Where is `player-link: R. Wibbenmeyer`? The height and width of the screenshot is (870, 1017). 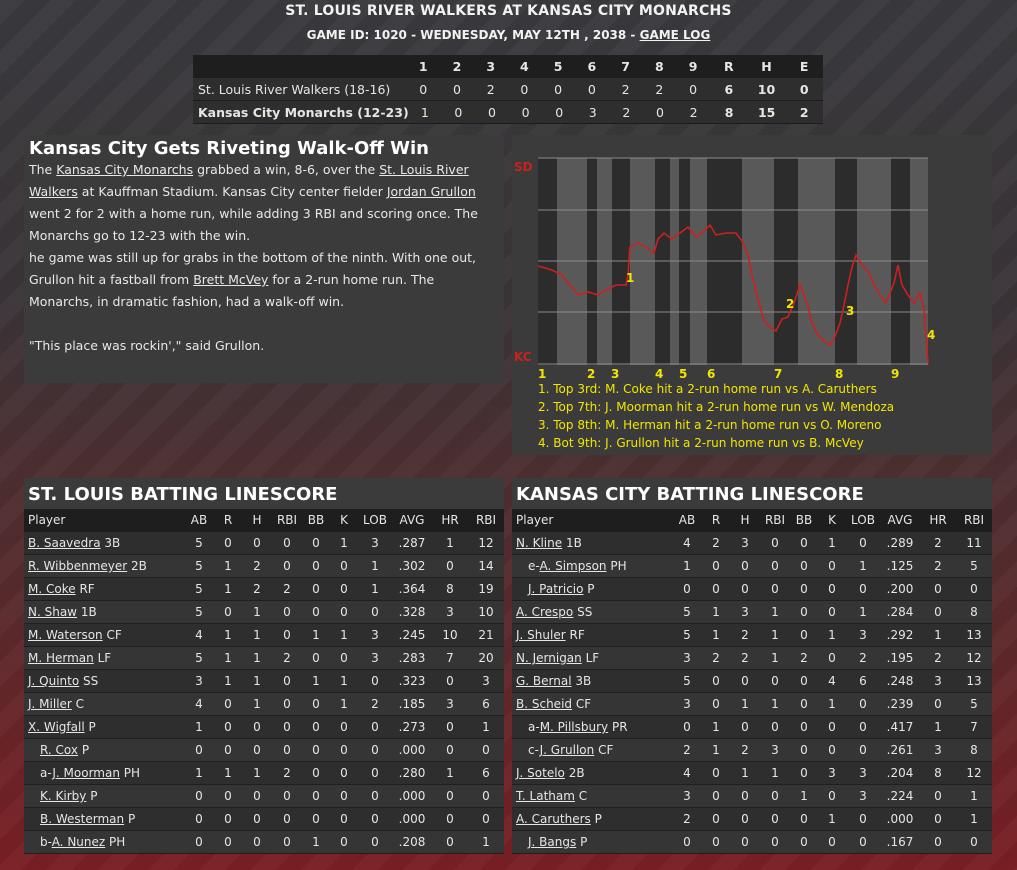
player-link: R. Wibbenmeyer is located at coordinates (78, 566).